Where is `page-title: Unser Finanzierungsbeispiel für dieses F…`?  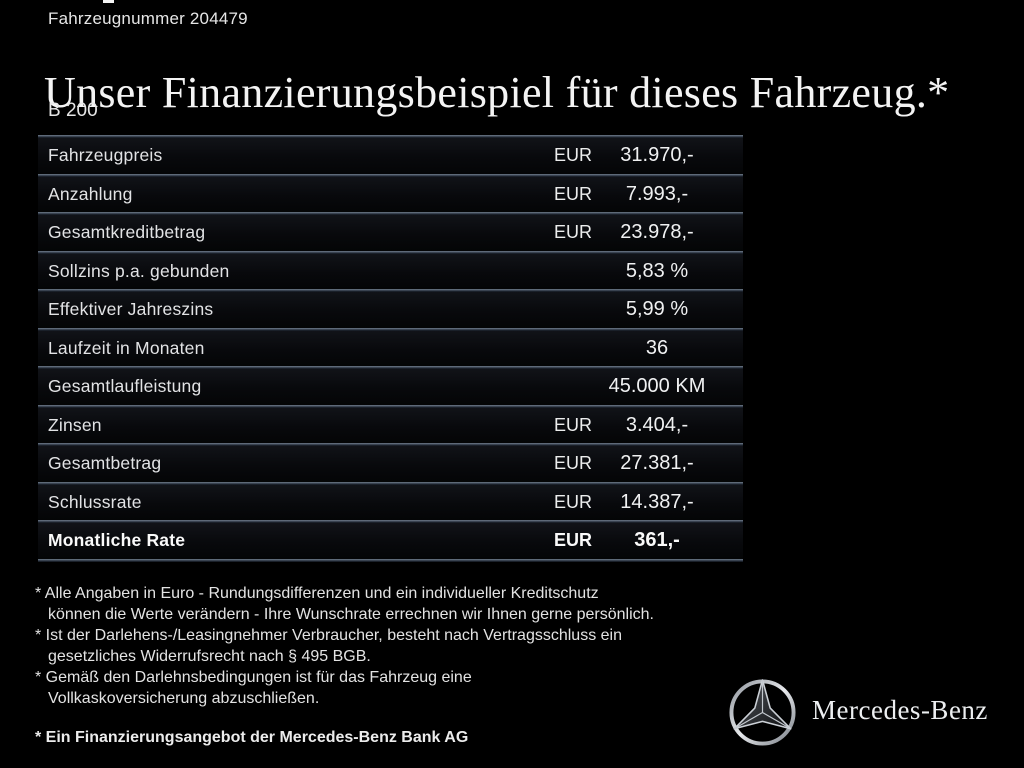
page-title: Unser Finanzierungsbeispiel für dieses F… is located at coordinates (497, 93).